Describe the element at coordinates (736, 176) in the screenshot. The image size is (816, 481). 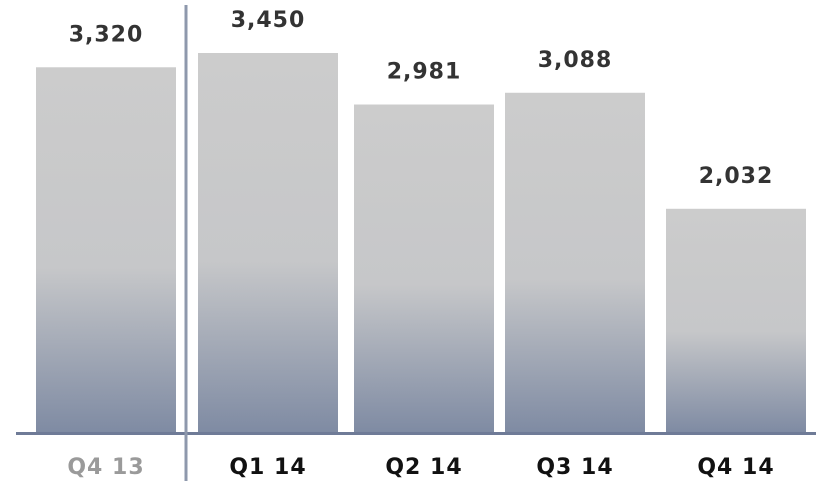
I see `value-label: 2,032` at that location.